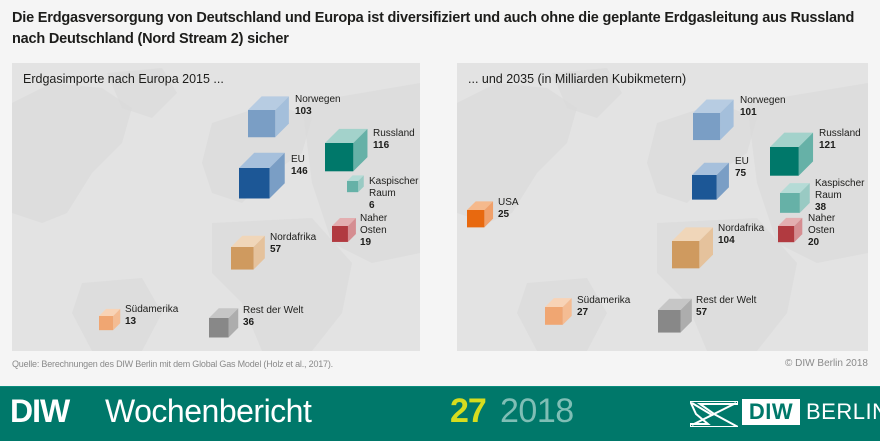  What do you see at coordinates (763, 100) in the screenshot?
I see `cube-label: Norwegen` at bounding box center [763, 100].